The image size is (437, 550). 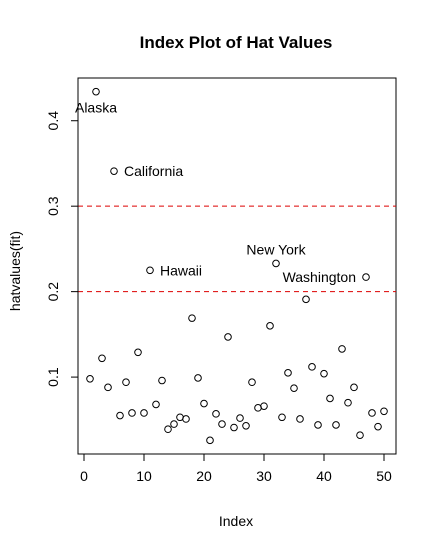 What do you see at coordinates (181, 270) in the screenshot?
I see `point-annotation-label: Hawaii` at bounding box center [181, 270].